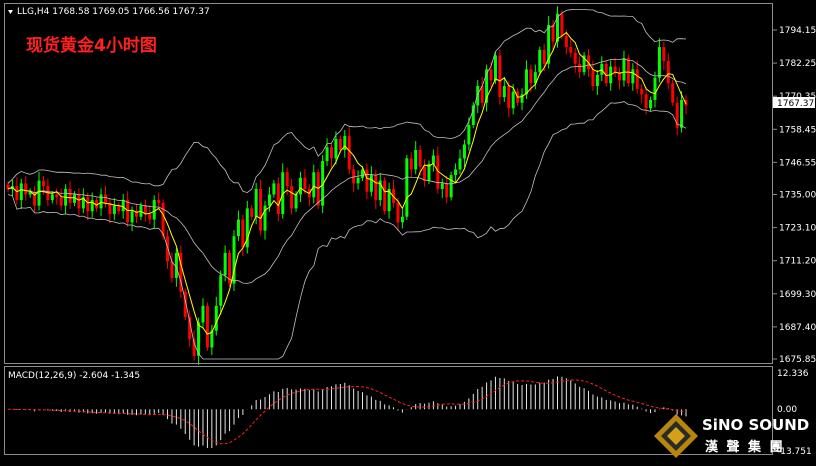 This screenshot has height=466, width=816. Describe the element at coordinates (755, 425) in the screenshot. I see `logo-name: SiNO SOUND` at that location.